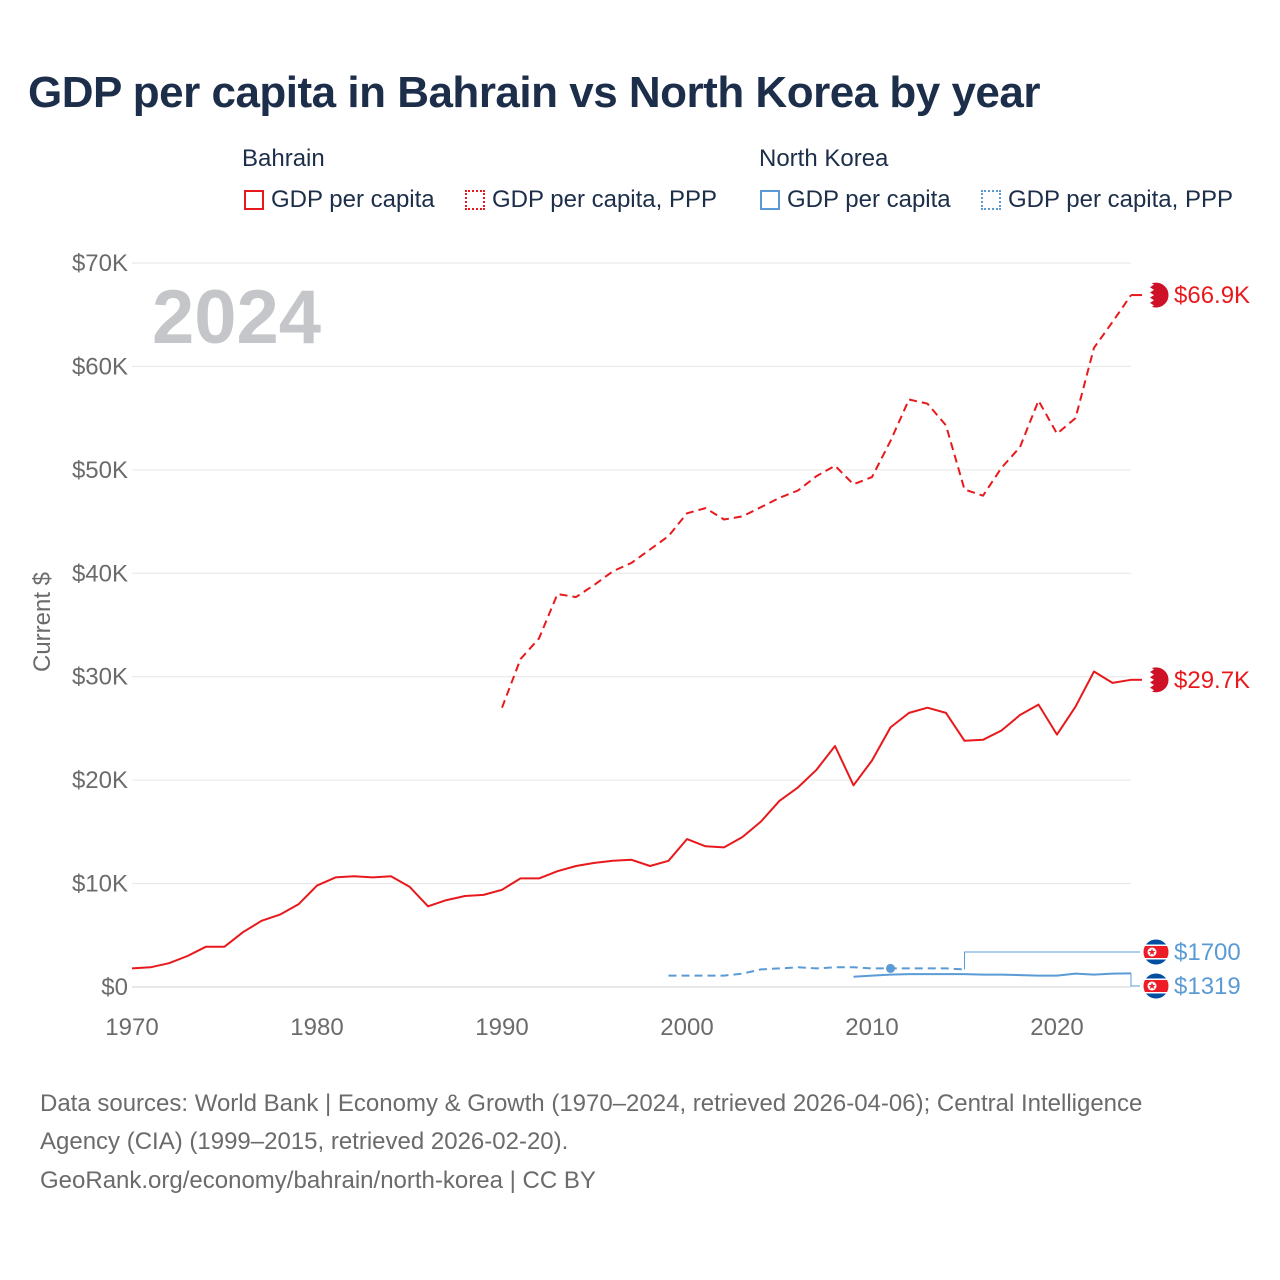 This screenshot has height=1280, width=1280. Describe the element at coordinates (114, 987) in the screenshot. I see `y-tick-label: $0` at that location.